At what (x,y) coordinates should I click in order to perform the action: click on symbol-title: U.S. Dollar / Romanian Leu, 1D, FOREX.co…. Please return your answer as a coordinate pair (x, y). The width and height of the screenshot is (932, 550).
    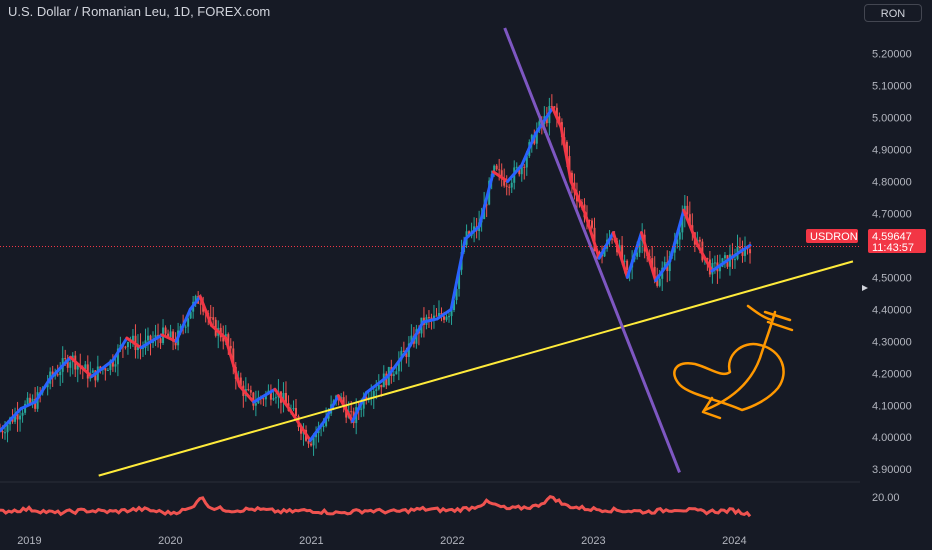
    Looking at the image, I should click on (139, 11).